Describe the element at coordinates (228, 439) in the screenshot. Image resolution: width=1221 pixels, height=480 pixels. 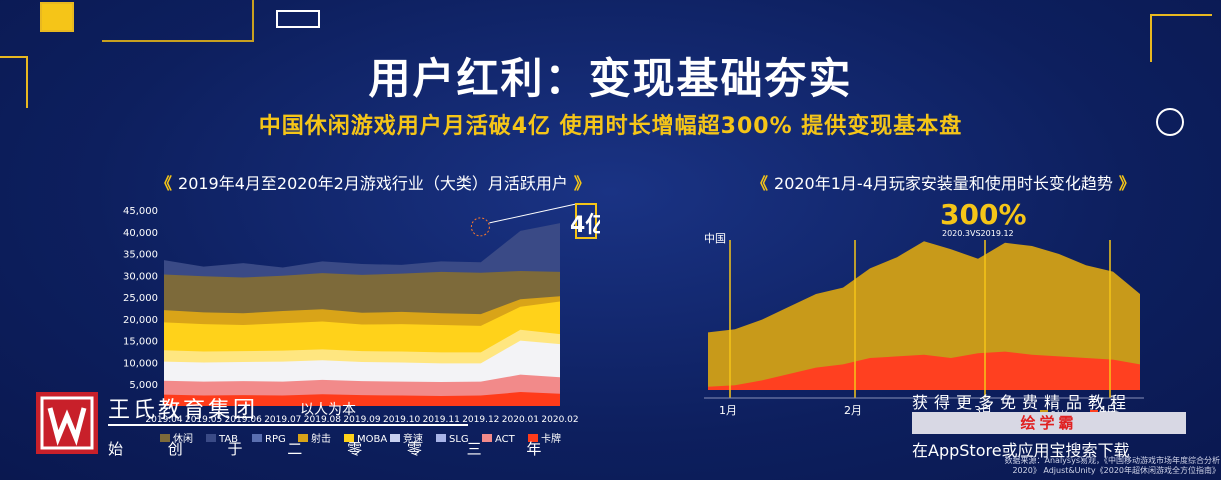
I see `legend-label: TAB` at that location.